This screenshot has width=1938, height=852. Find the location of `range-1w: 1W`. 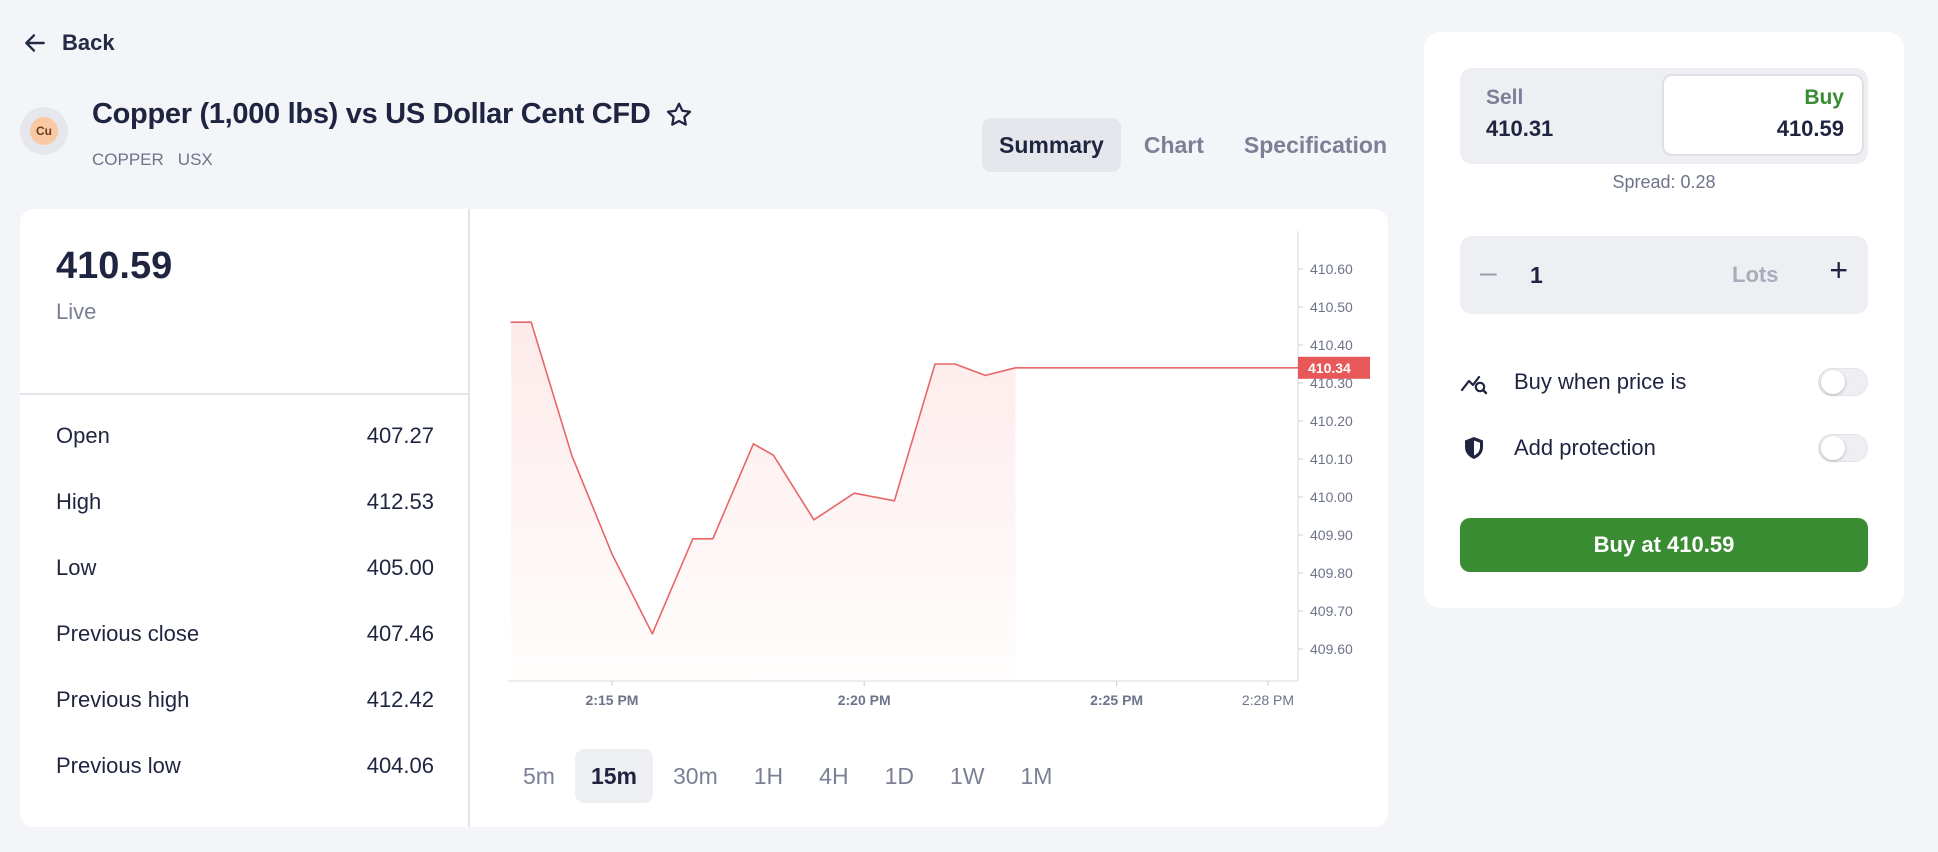

range-1w: 1W is located at coordinates (967, 775).